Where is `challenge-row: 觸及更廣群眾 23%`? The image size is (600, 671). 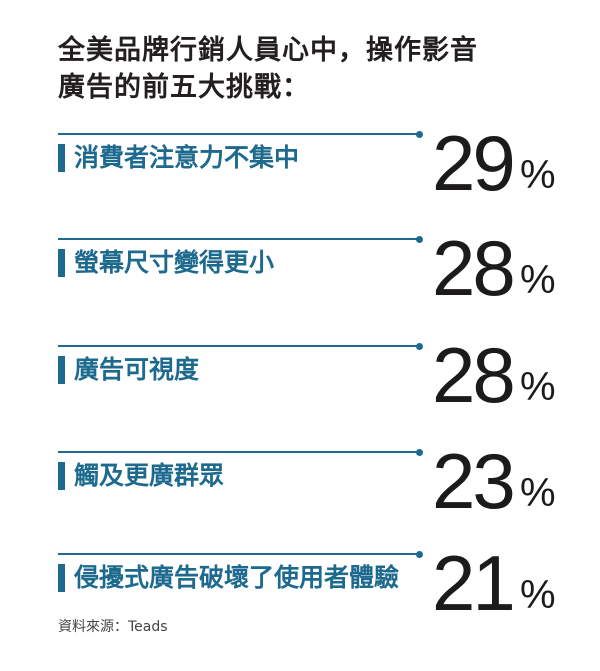 challenge-row: 觸及更廣群眾 23% is located at coordinates (300, 486).